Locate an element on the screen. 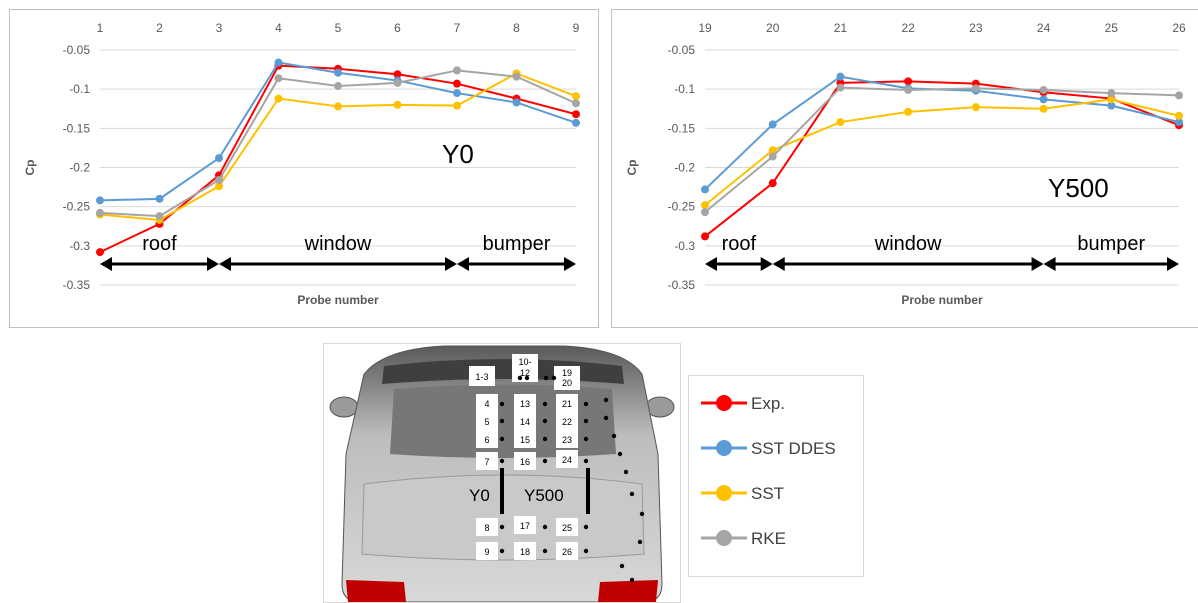 The image size is (1198, 603). x-tick-label: 22 is located at coordinates (908, 28).